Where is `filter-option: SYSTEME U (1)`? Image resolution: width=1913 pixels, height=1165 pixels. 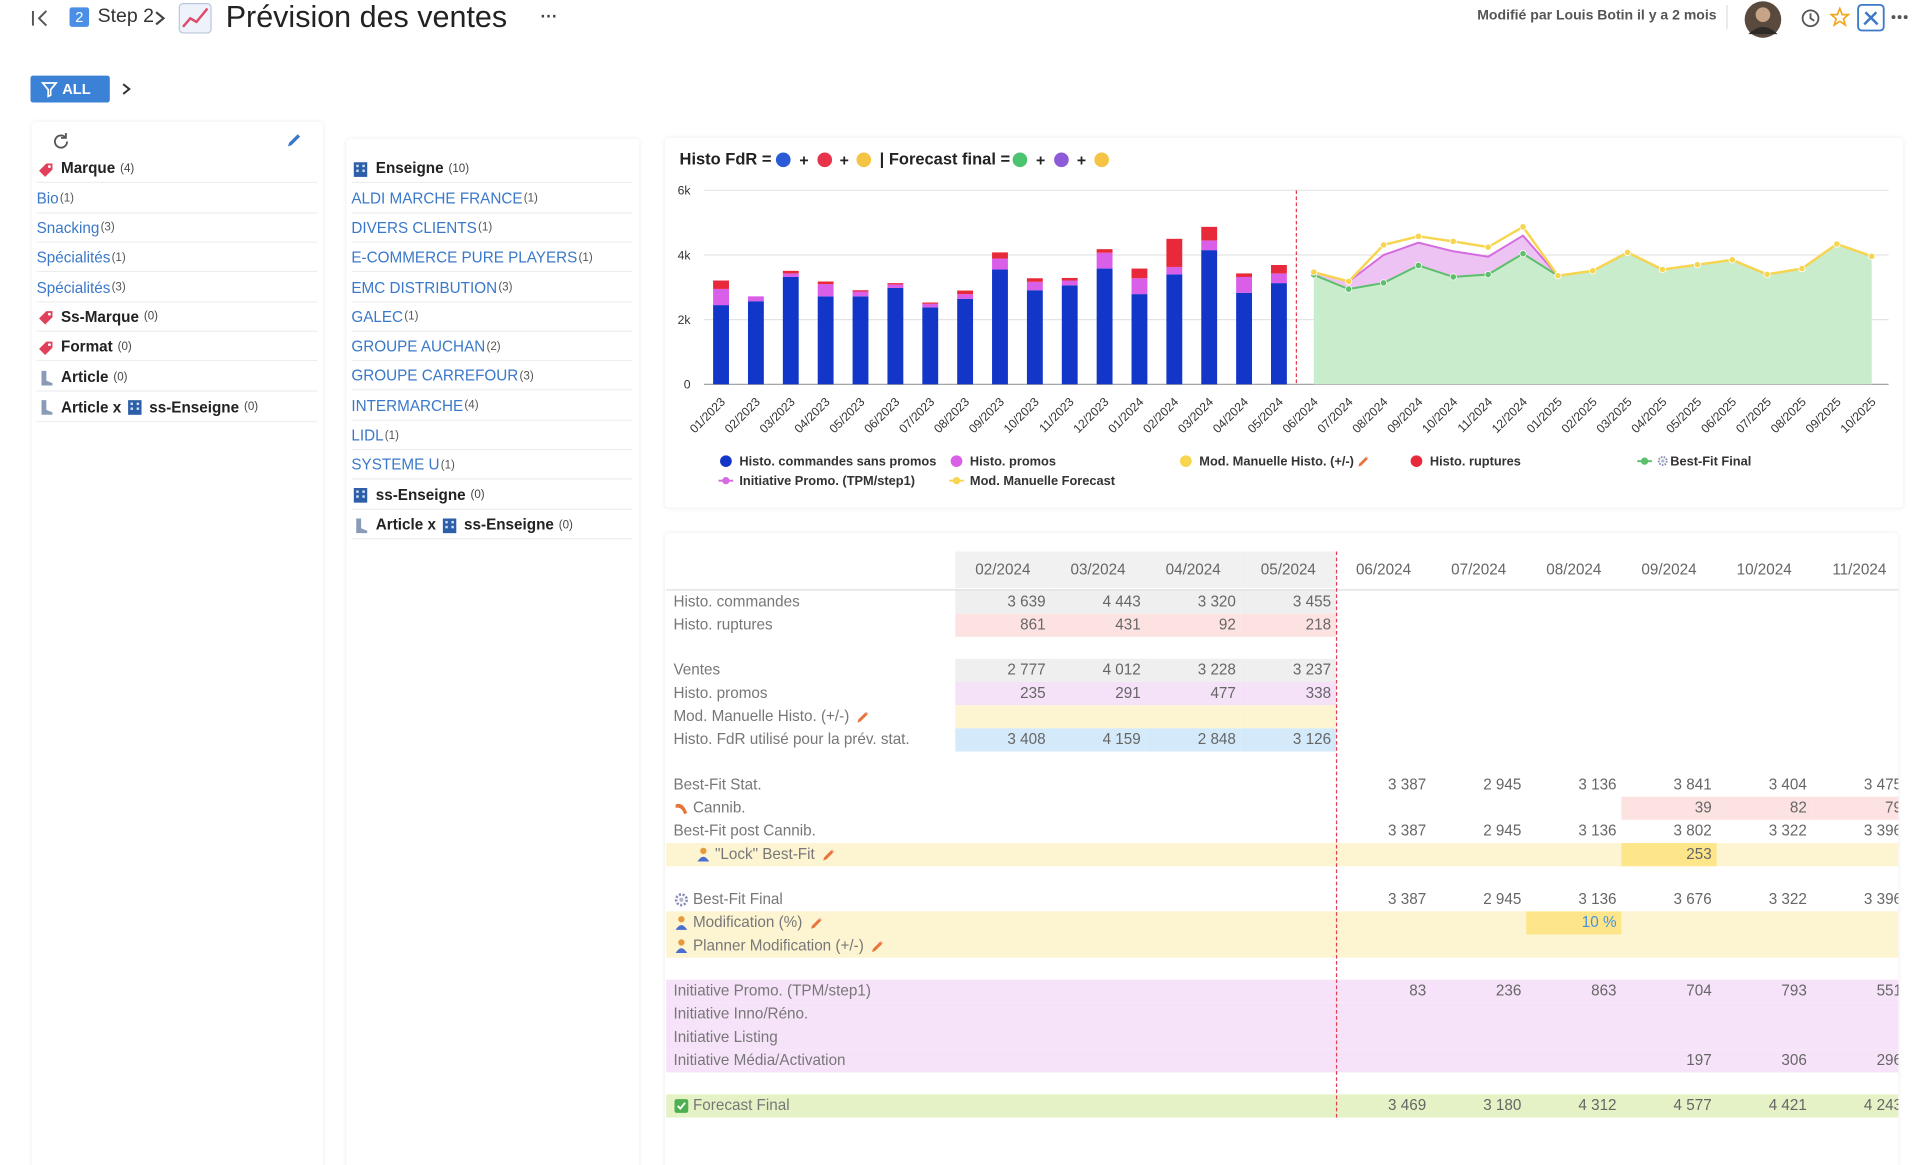 filter-option: SYSTEME U (1) is located at coordinates (491, 466).